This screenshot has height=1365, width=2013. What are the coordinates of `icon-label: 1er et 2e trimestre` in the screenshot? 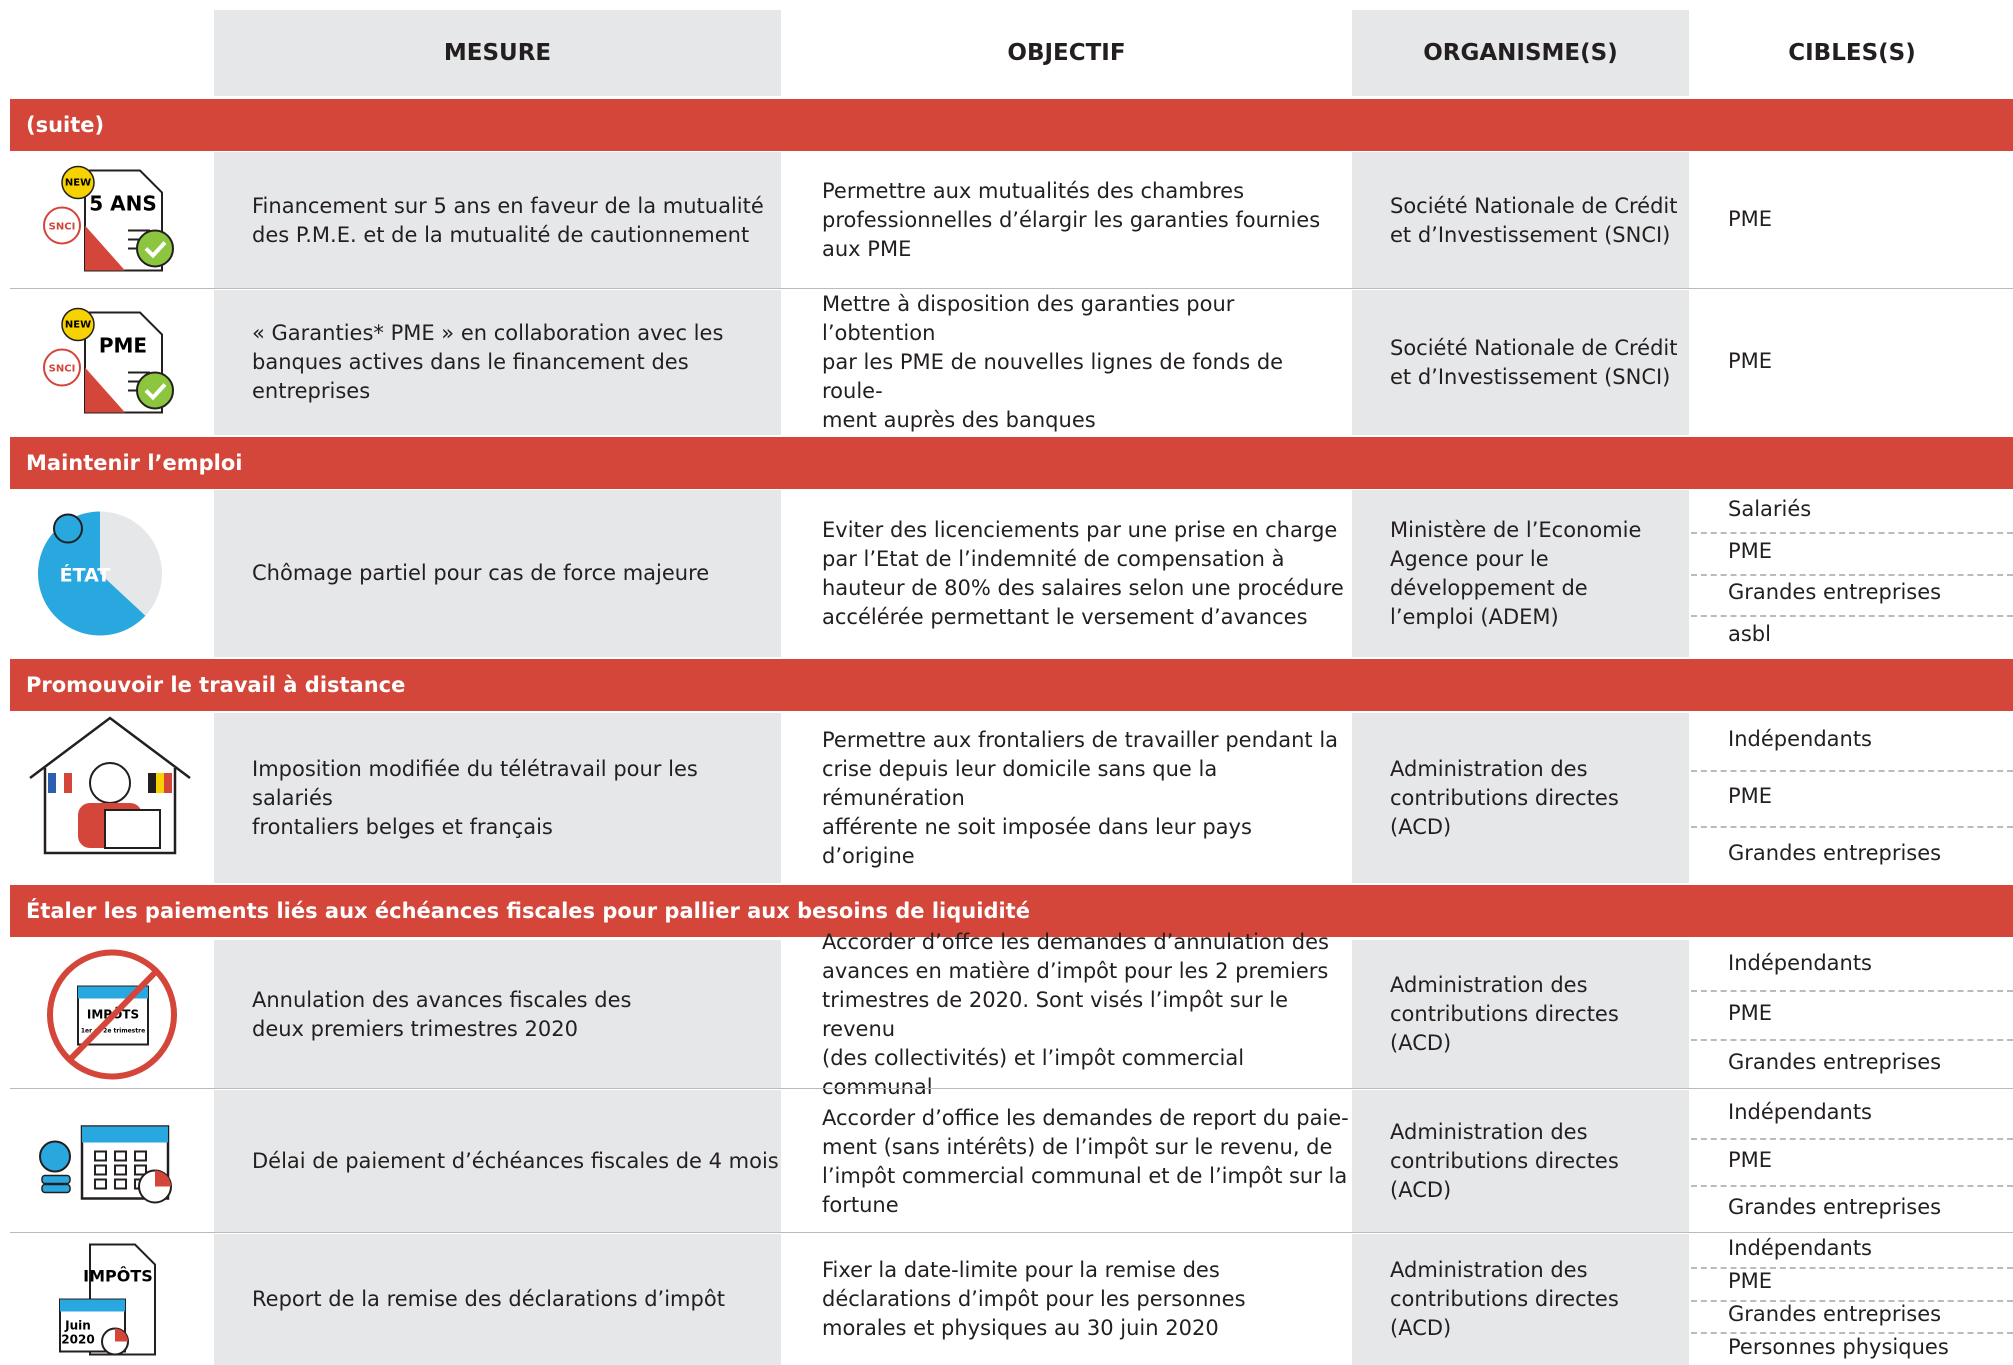 It's located at (113, 1031).